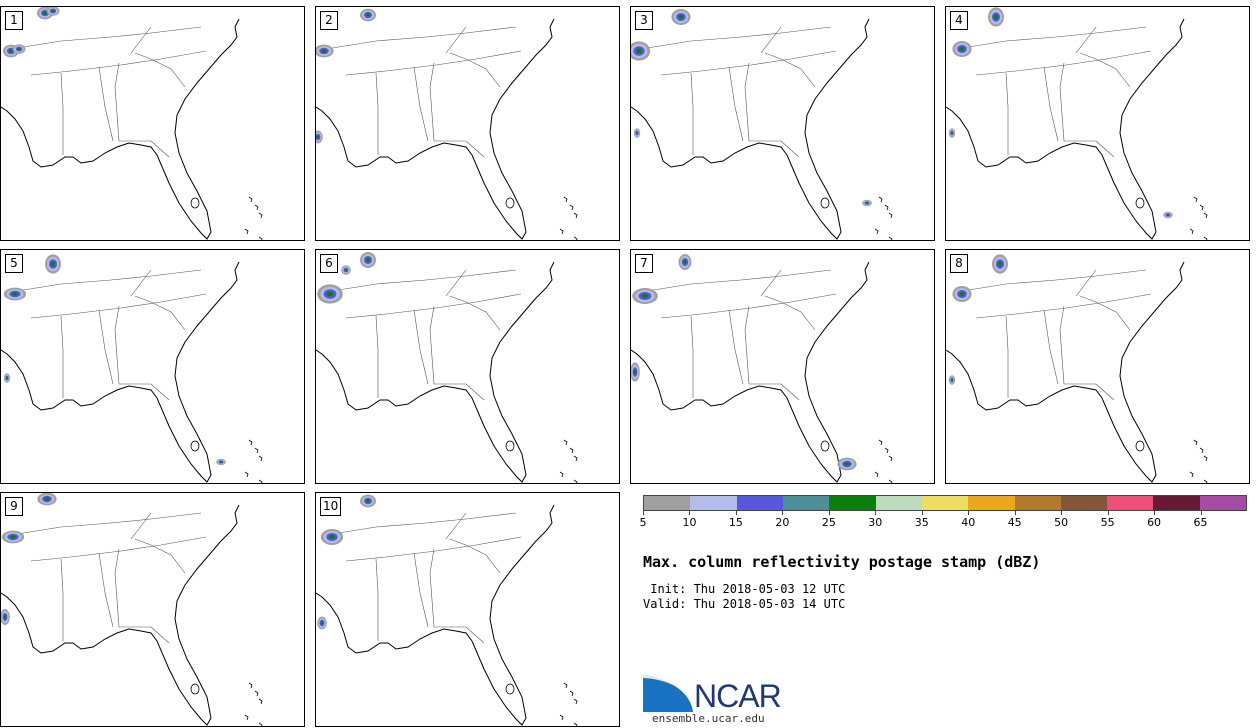 Image resolution: width=1260 pixels, height=728 pixels. I want to click on stamp-panel-1: 1, so click(152, 123).